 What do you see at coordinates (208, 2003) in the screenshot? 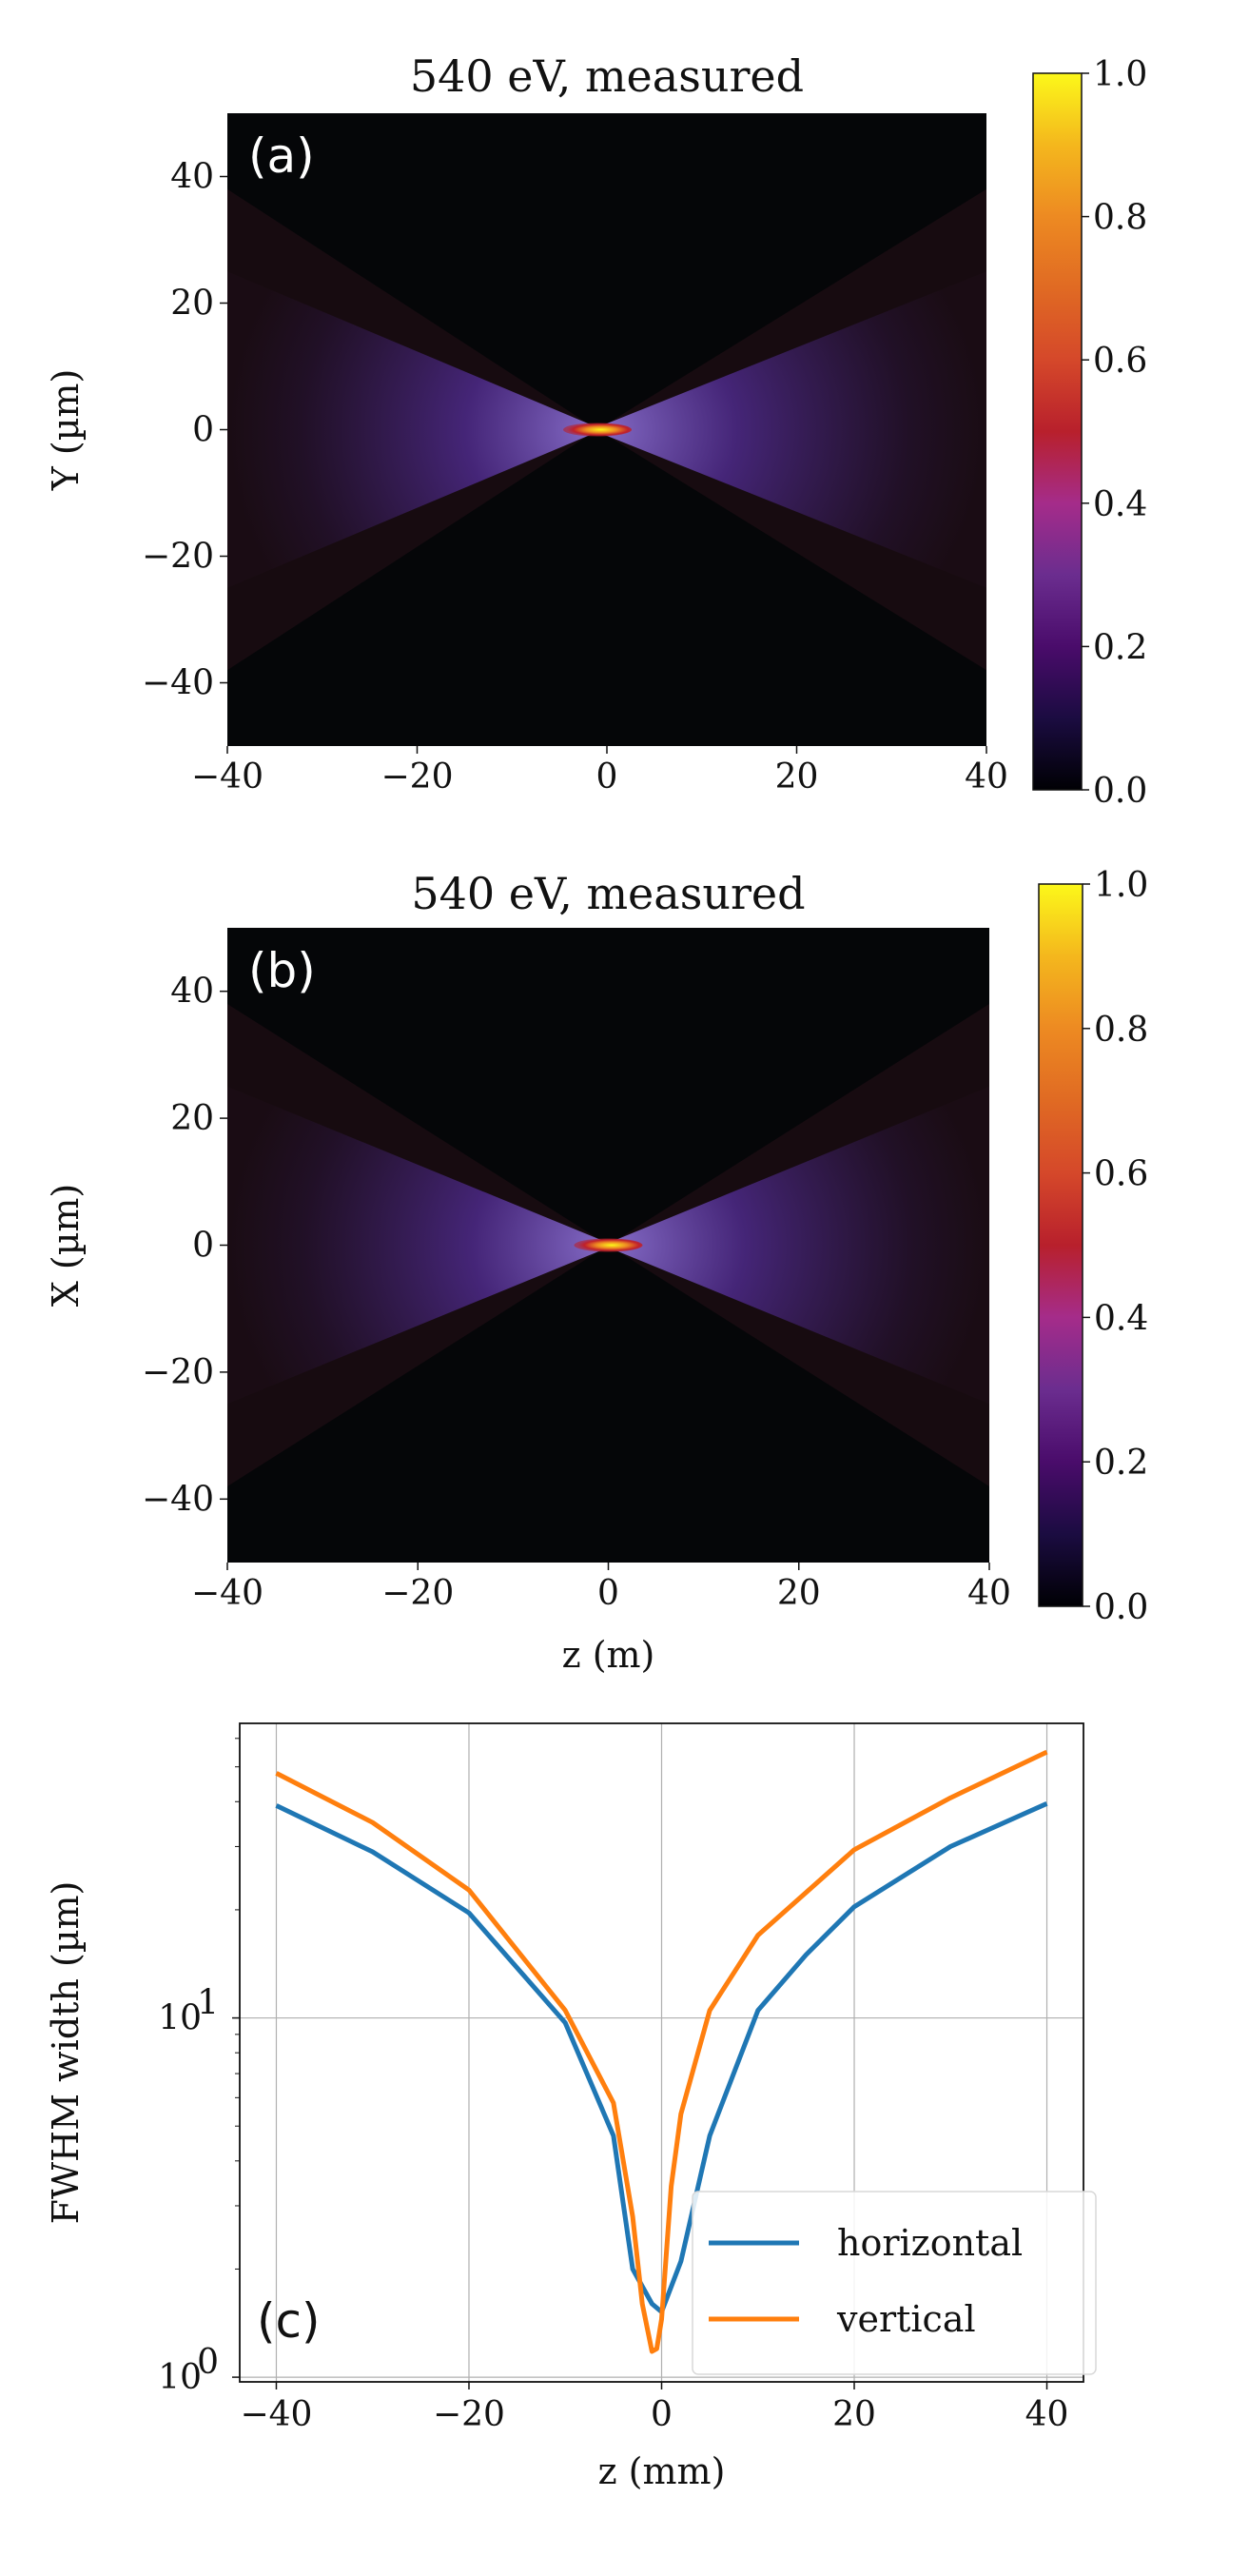
I see `y-tick-label-exponent: 1` at bounding box center [208, 2003].